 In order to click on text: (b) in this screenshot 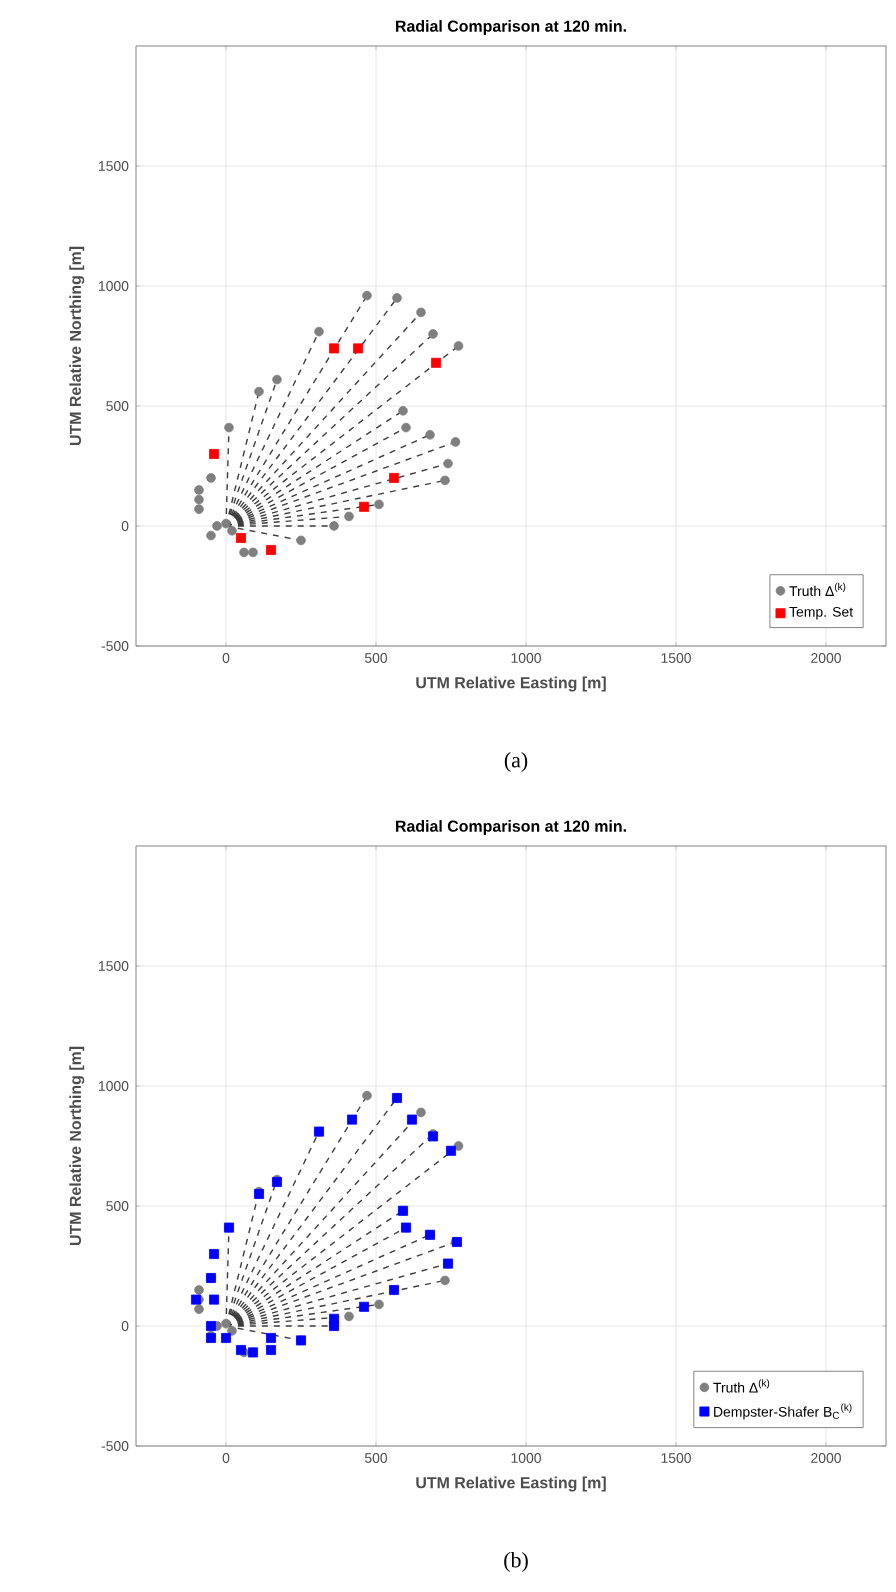, I will do `click(516, 1562)`.